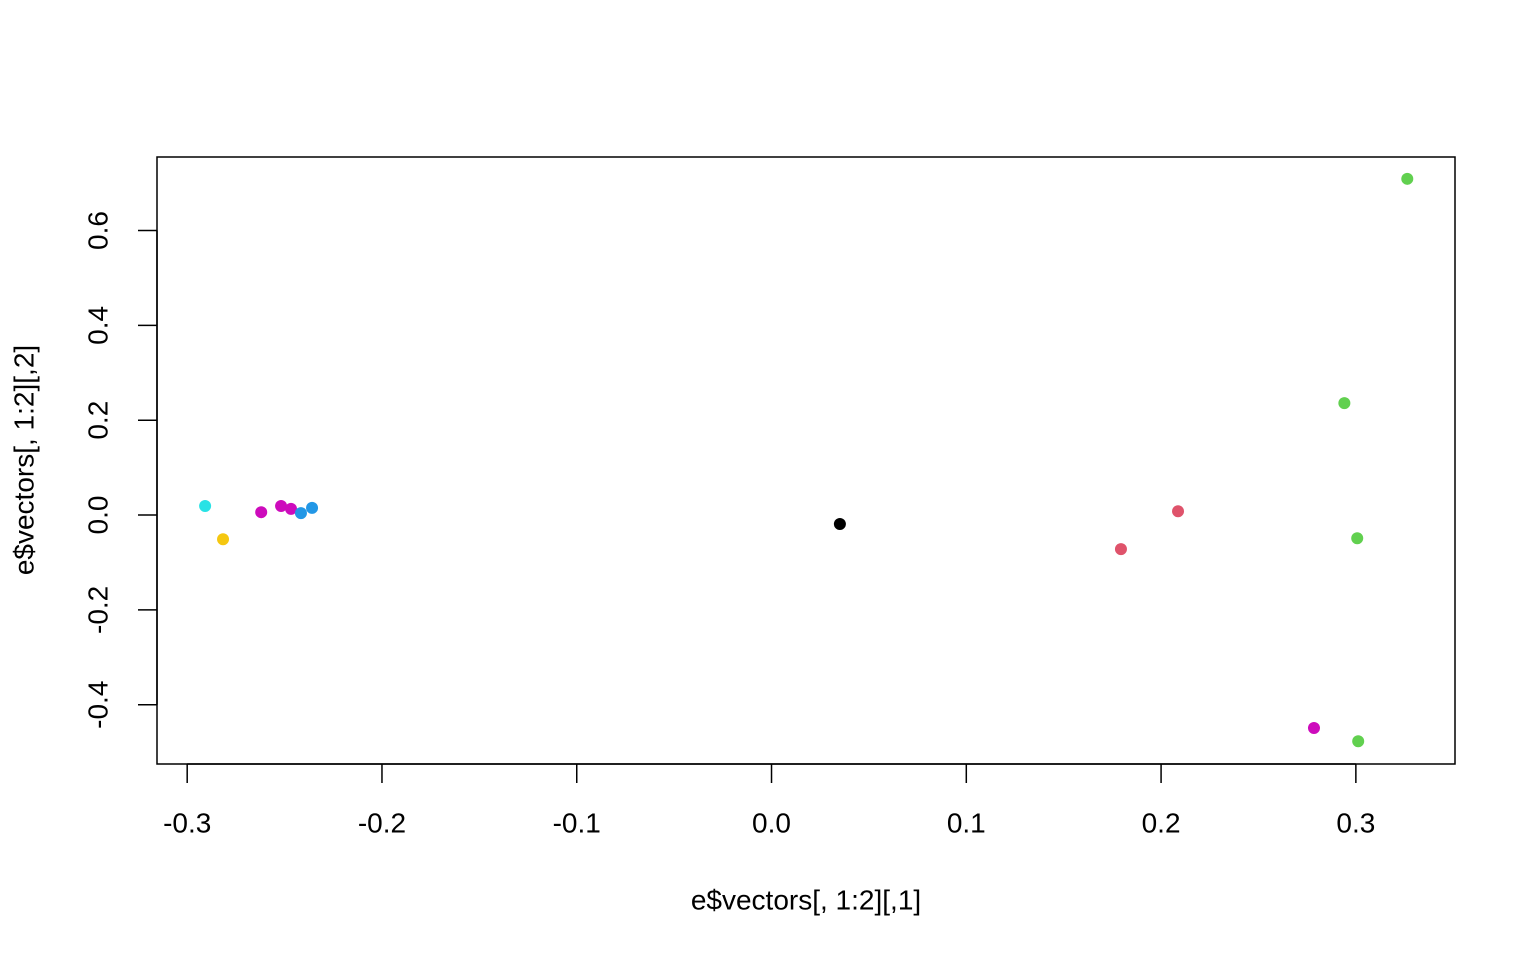  Describe the element at coordinates (1355, 822) in the screenshot. I see `x-tick-label: 0.3` at that location.